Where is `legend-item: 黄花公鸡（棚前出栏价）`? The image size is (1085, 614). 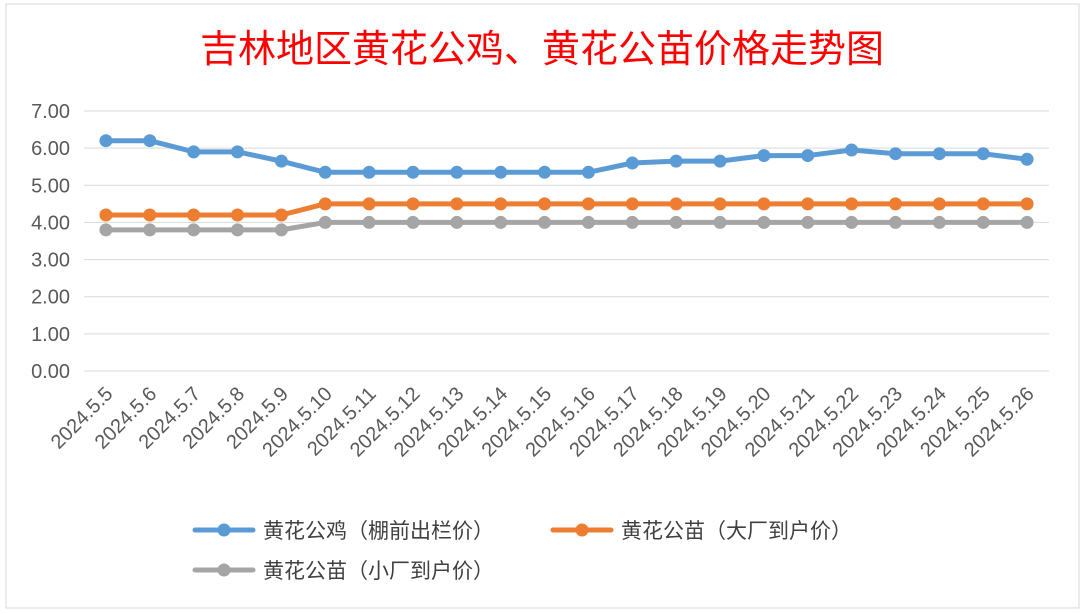 legend-item: 黄花公鸡（棚前出栏价） is located at coordinates (343, 531).